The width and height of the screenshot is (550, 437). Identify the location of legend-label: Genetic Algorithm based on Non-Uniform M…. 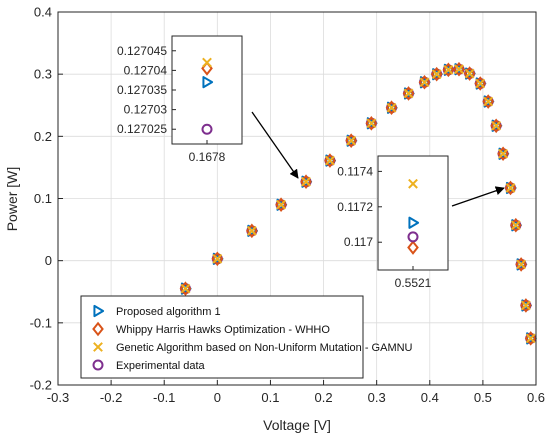
(264, 348).